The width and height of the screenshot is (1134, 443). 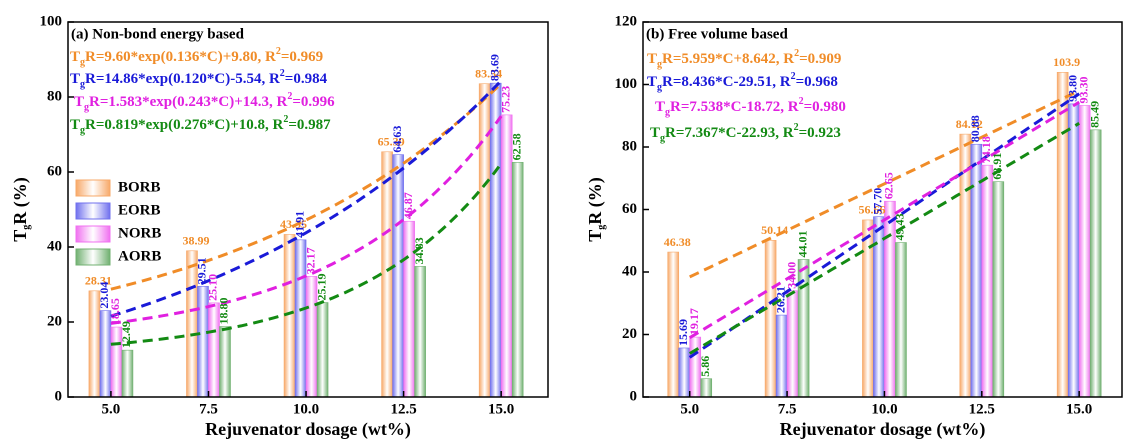 I want to click on value-label: 41.91, so click(x=299, y=224).